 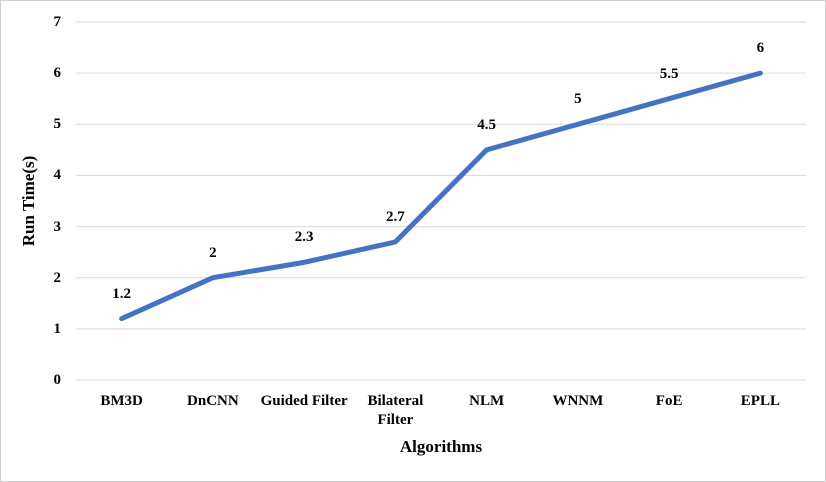 I want to click on y-axis-title: Run Time(s), so click(x=28, y=201).